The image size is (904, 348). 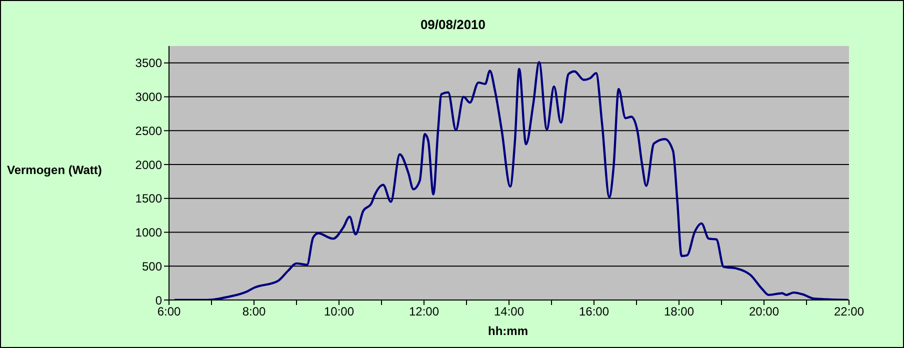 What do you see at coordinates (152, 266) in the screenshot?
I see `y-tick-label: 500` at bounding box center [152, 266].